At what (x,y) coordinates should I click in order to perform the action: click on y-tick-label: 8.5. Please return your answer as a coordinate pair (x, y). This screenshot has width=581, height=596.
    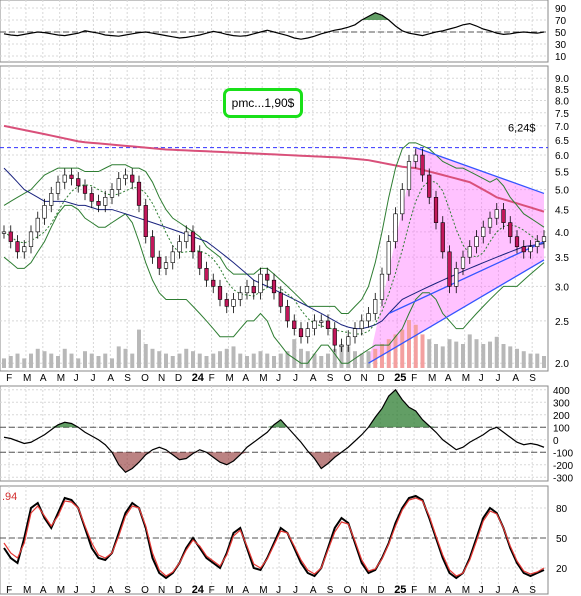
    Looking at the image, I should click on (562, 90).